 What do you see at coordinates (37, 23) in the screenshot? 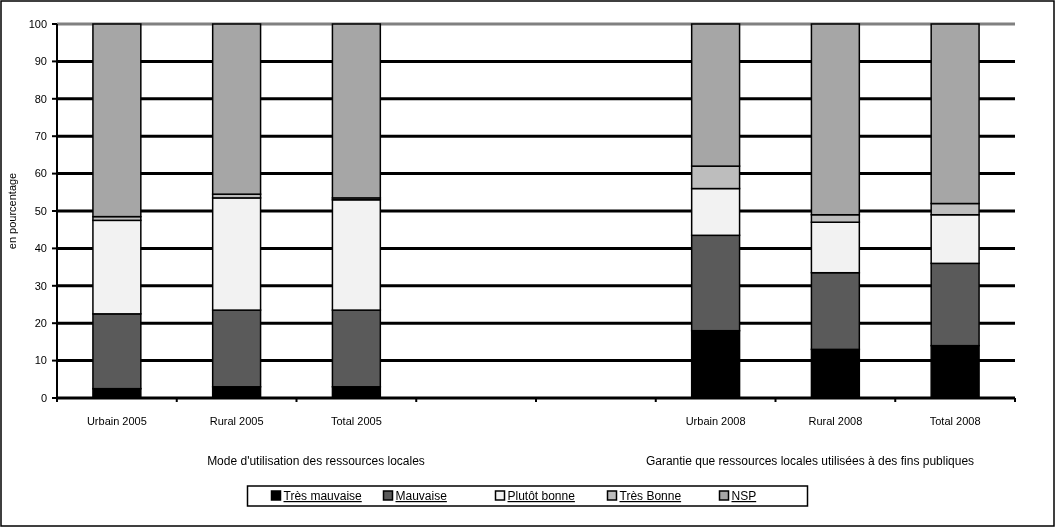
I see `y-tick-label: 100` at bounding box center [37, 23].